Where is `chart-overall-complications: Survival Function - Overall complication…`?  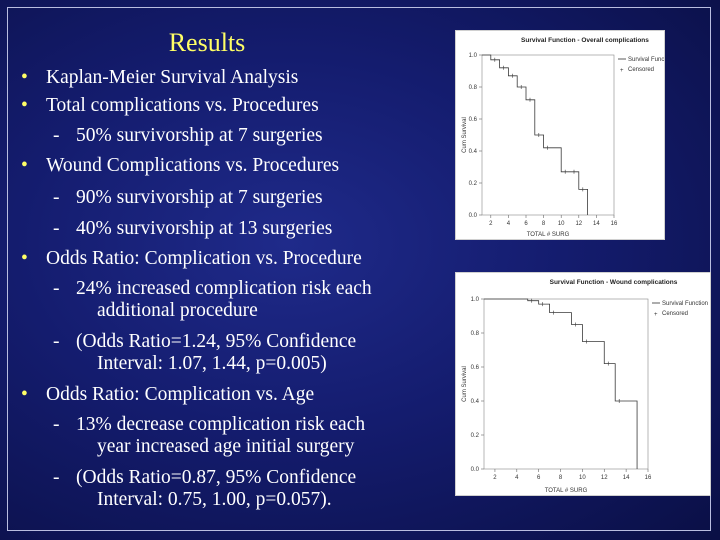 chart-overall-complications: Survival Function - Overall complication… is located at coordinates (560, 135).